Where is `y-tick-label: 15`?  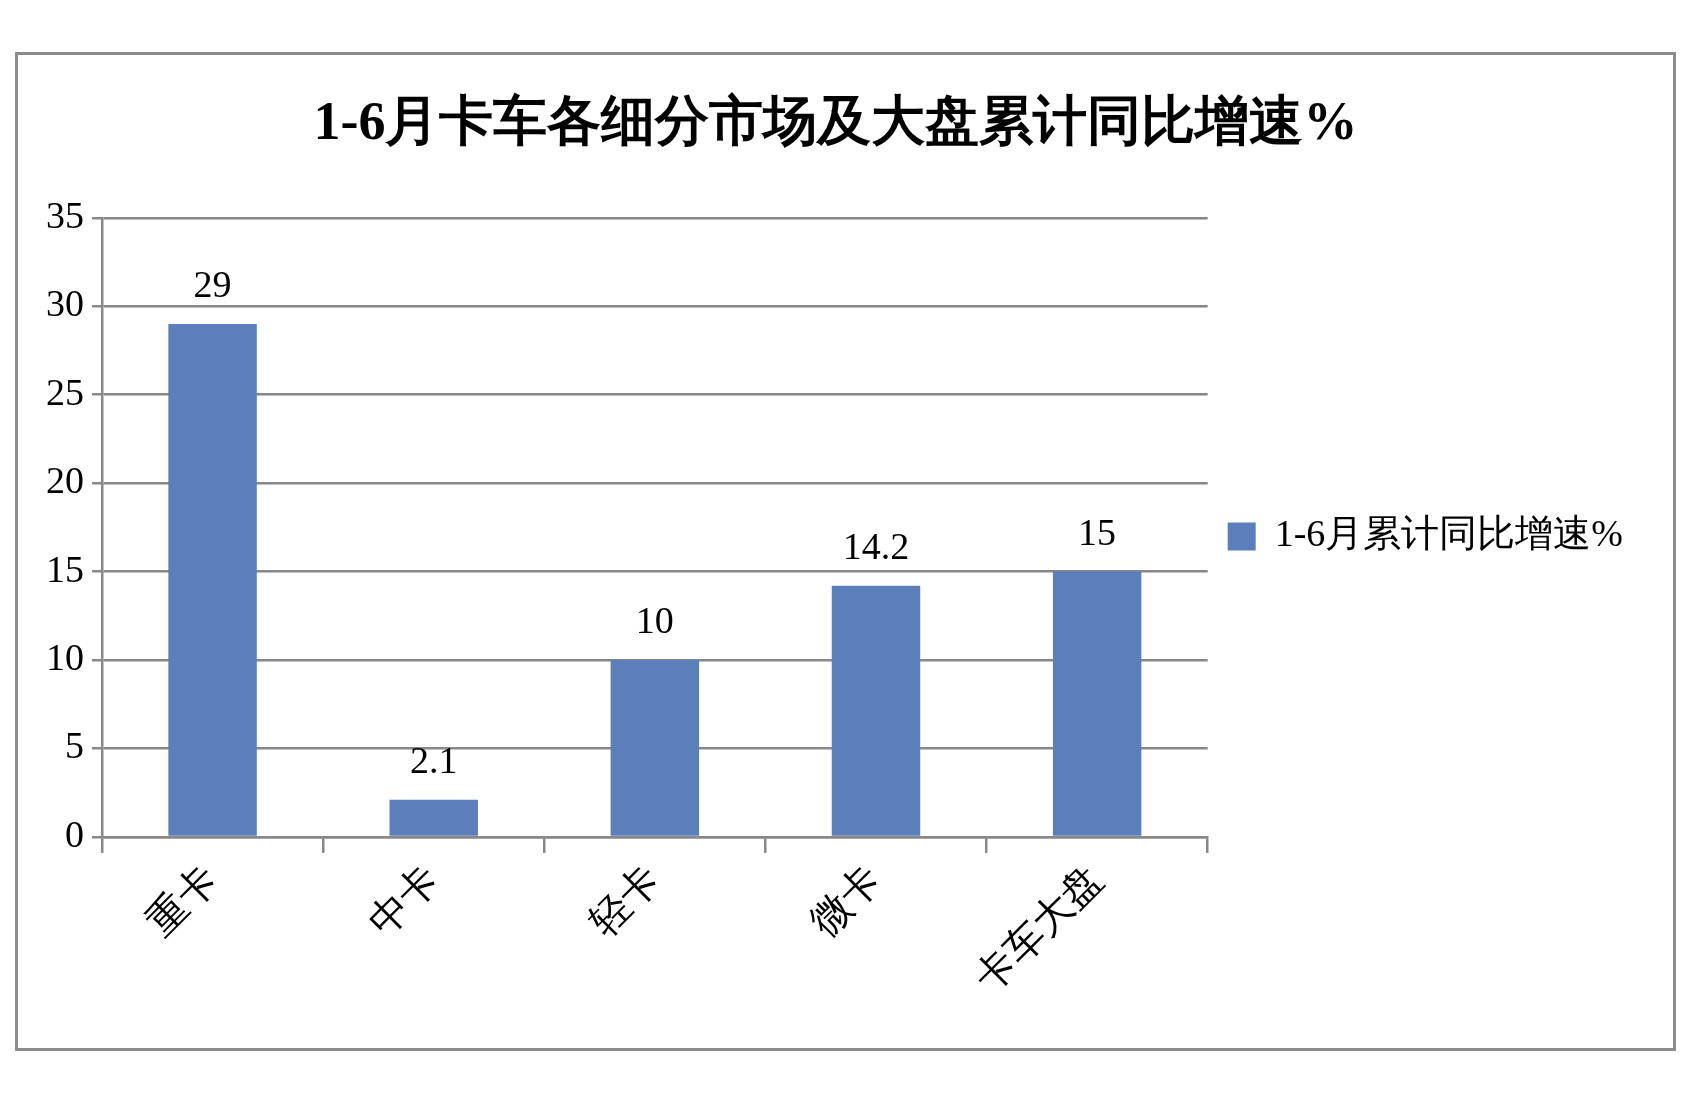 y-tick-label: 15 is located at coordinates (65, 568).